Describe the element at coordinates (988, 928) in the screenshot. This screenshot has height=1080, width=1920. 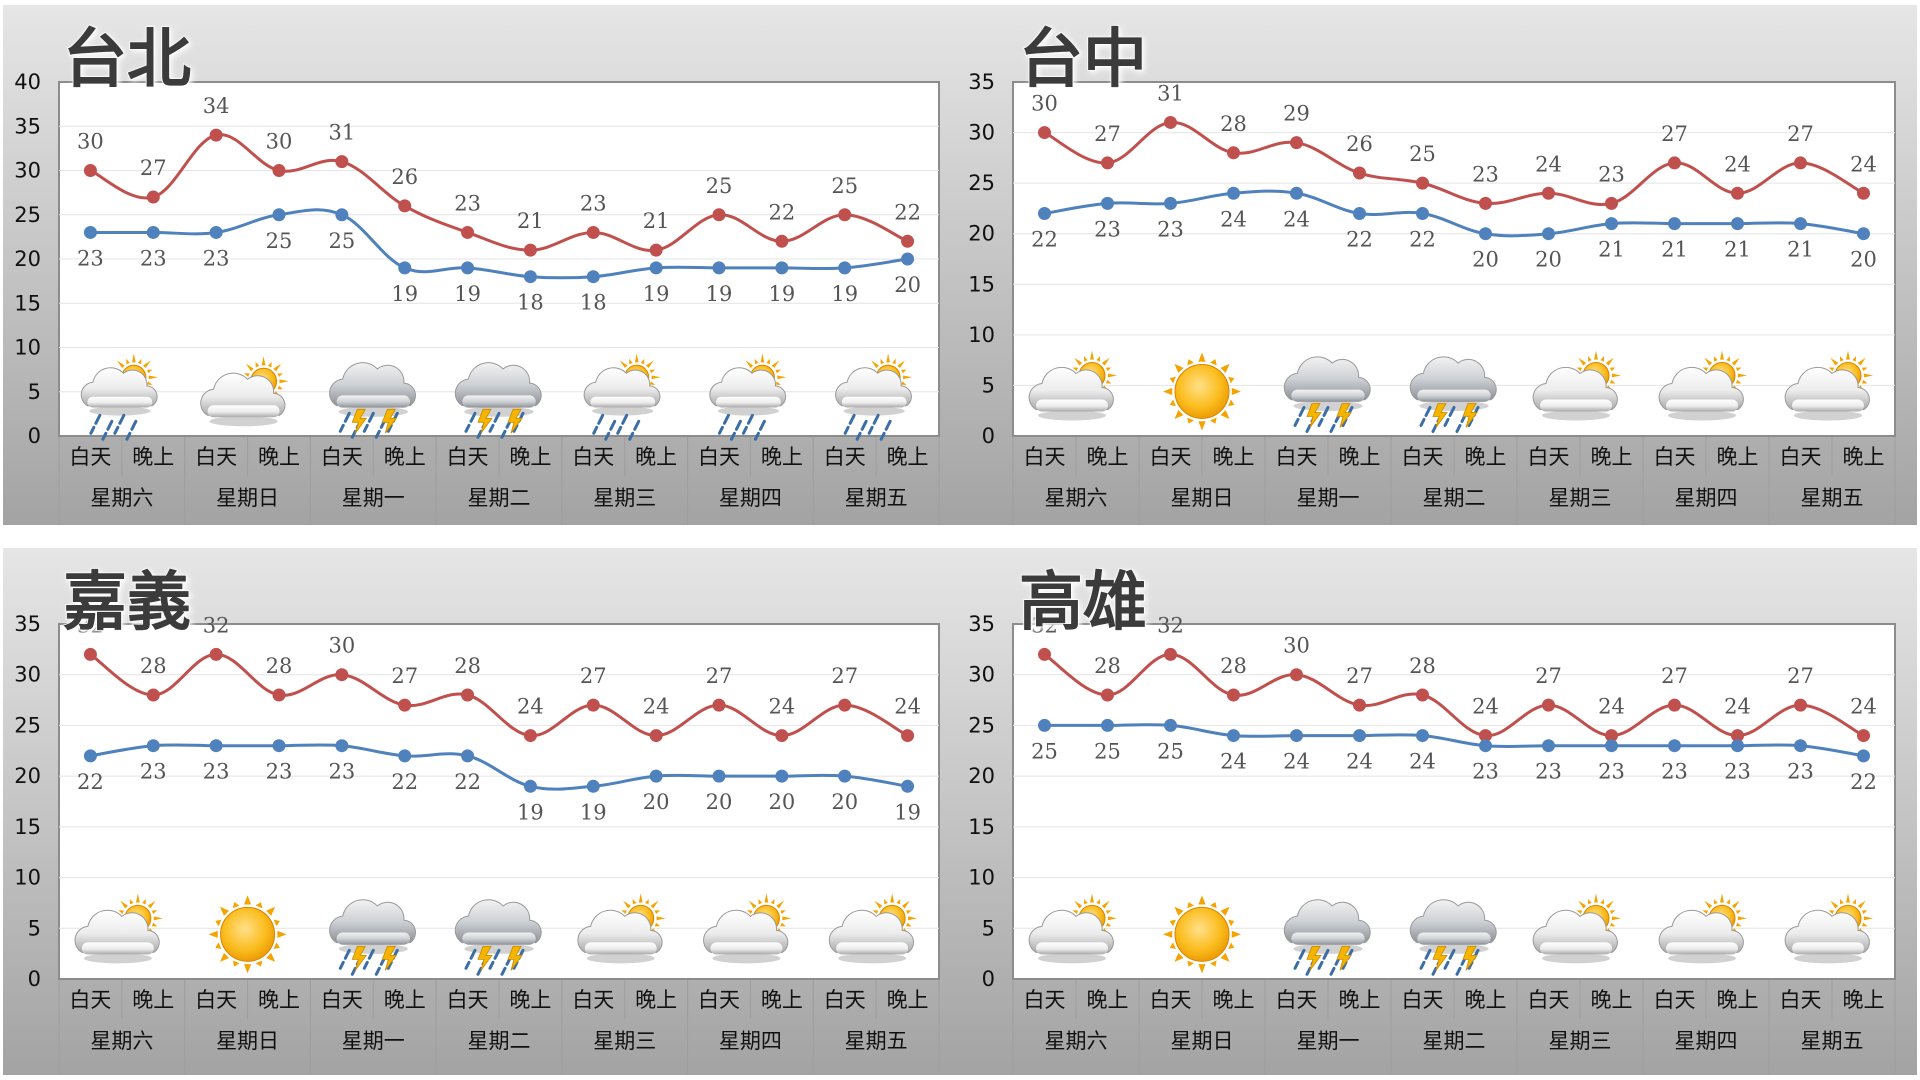
I see `y-tick-label: 5` at that location.